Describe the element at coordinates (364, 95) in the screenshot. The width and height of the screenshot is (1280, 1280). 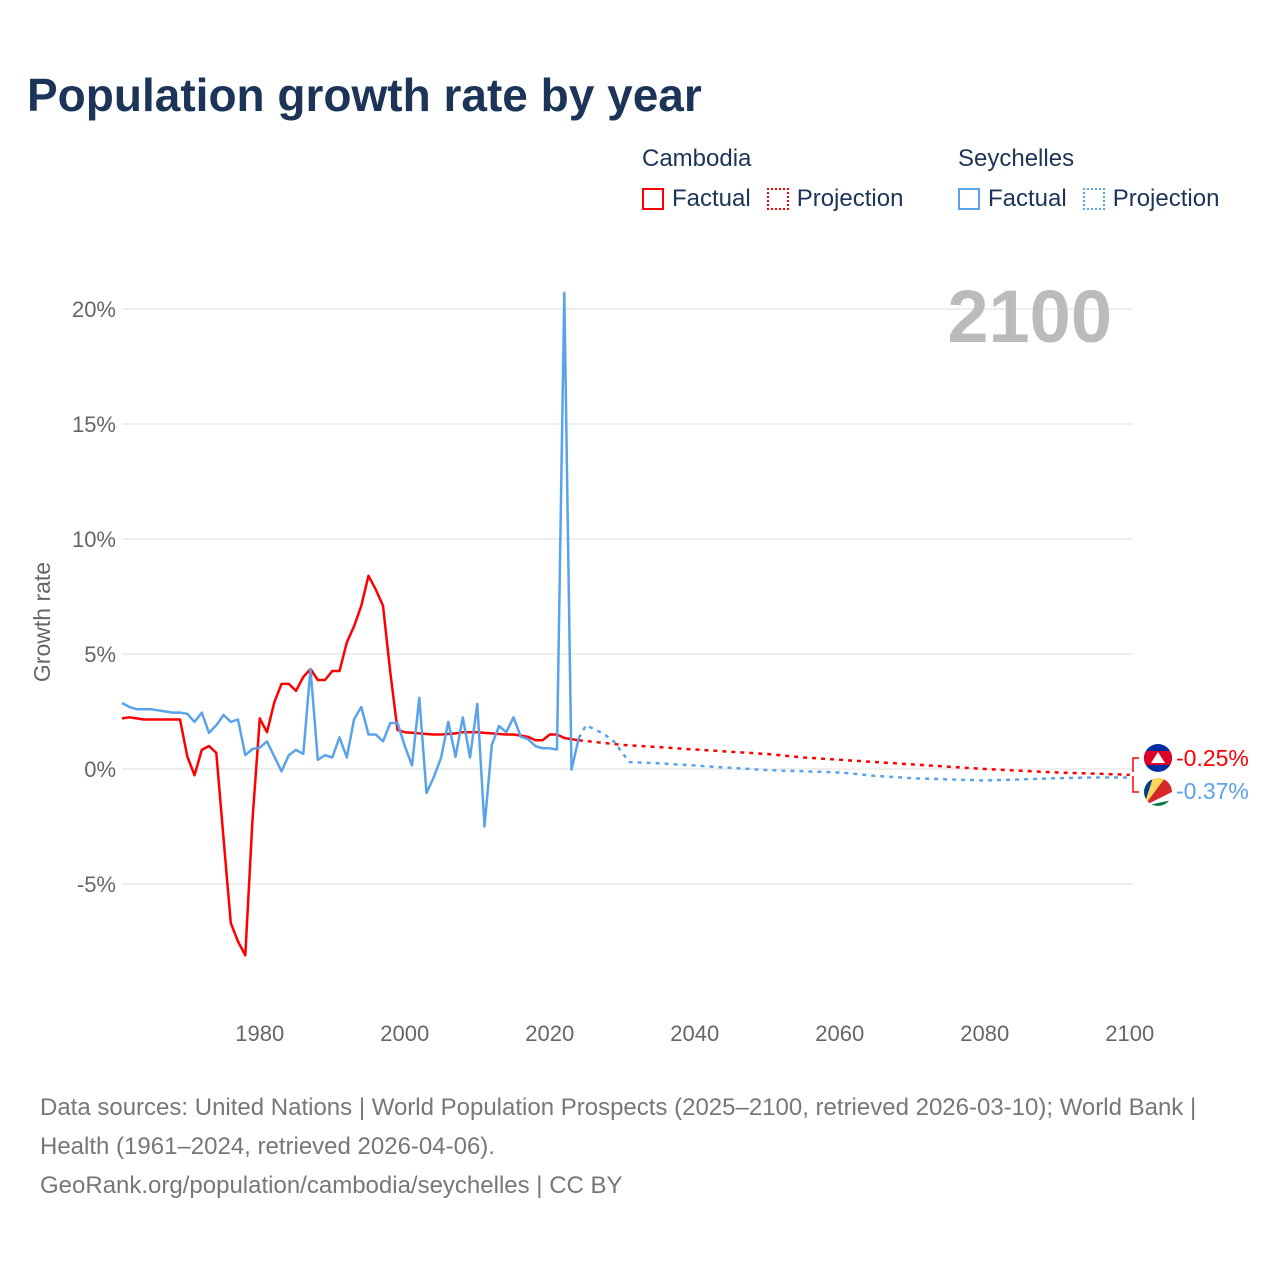
I see `chart-title: Population growth rate by year` at that location.